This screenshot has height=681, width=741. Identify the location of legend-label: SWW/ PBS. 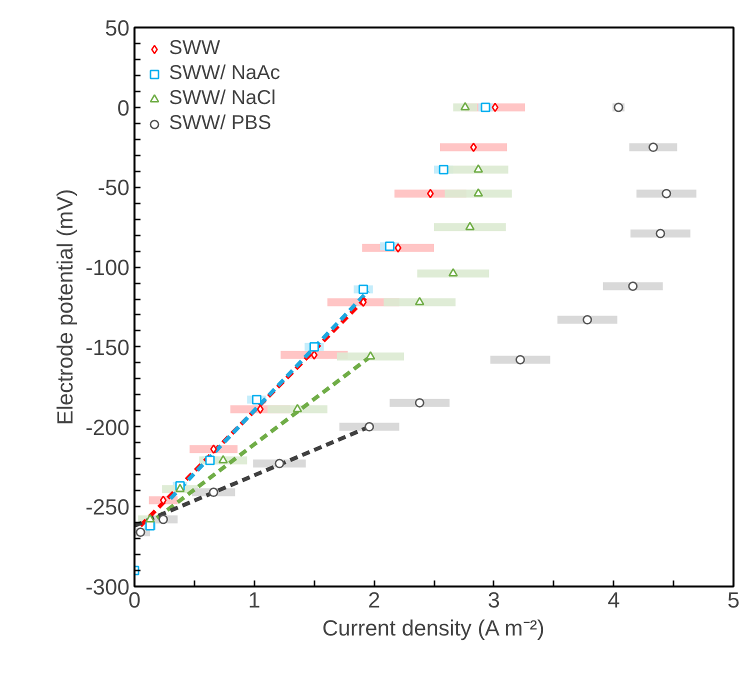
(220, 123).